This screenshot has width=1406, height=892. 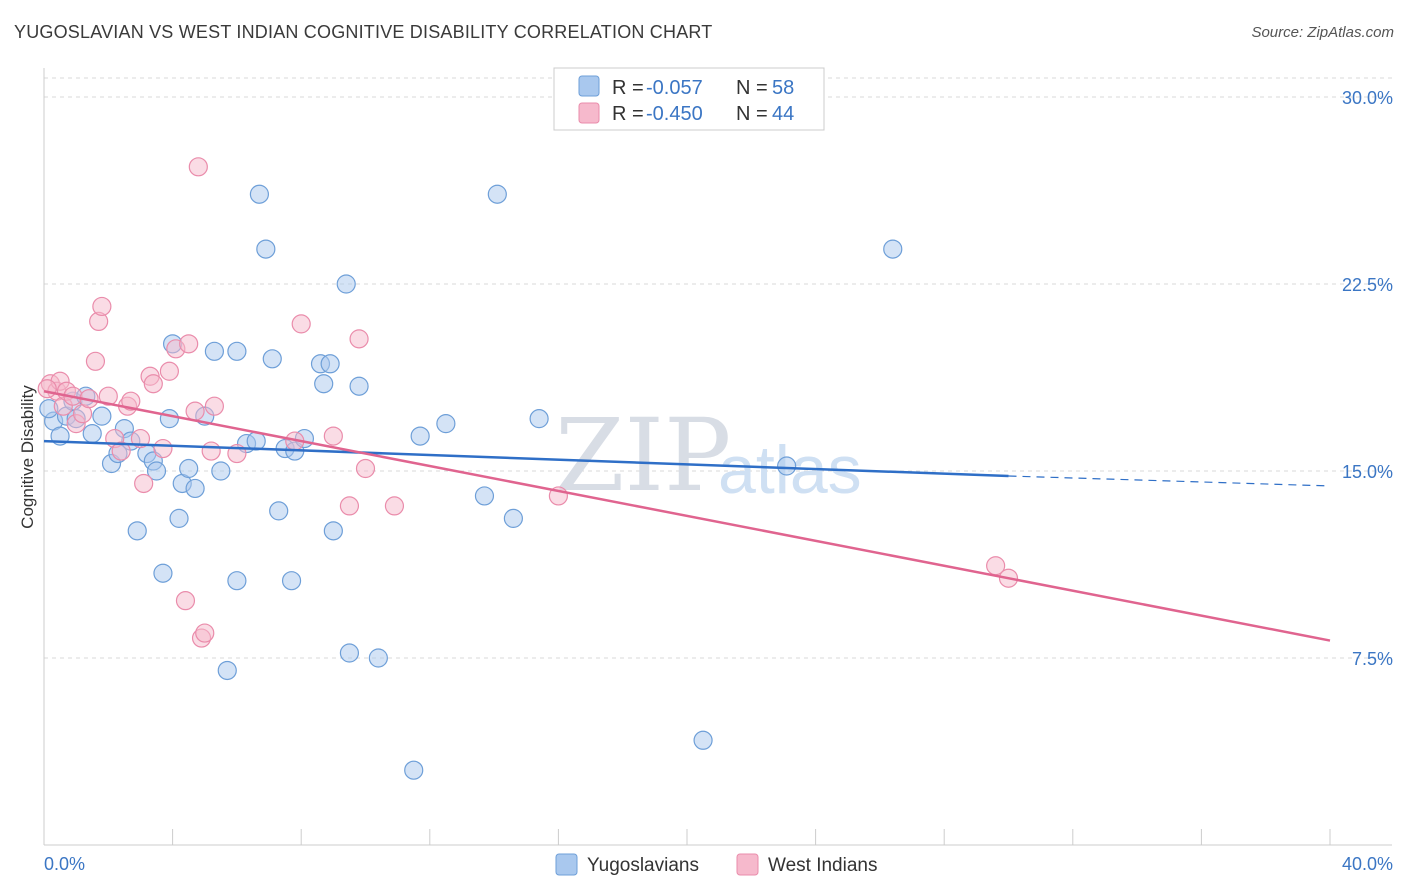 I want to click on legend: R = -0.057 N = 58 R = -0.450 N = 44, so click(x=689, y=99).